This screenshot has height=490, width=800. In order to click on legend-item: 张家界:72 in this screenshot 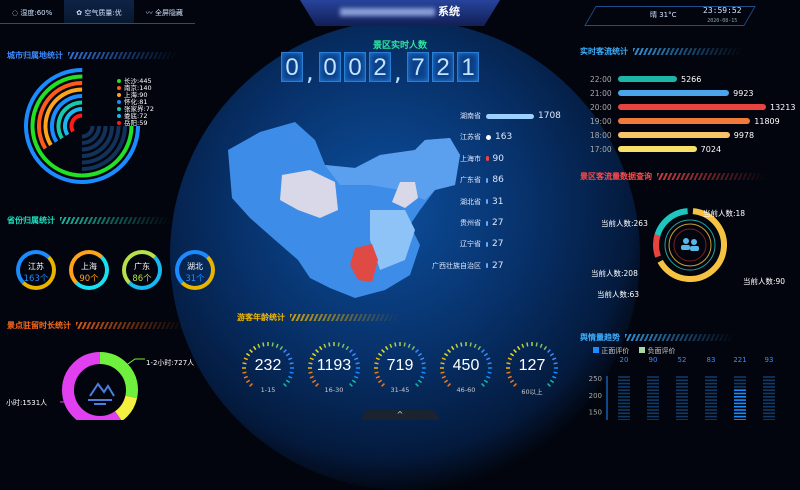, I will do `click(135, 109)`.